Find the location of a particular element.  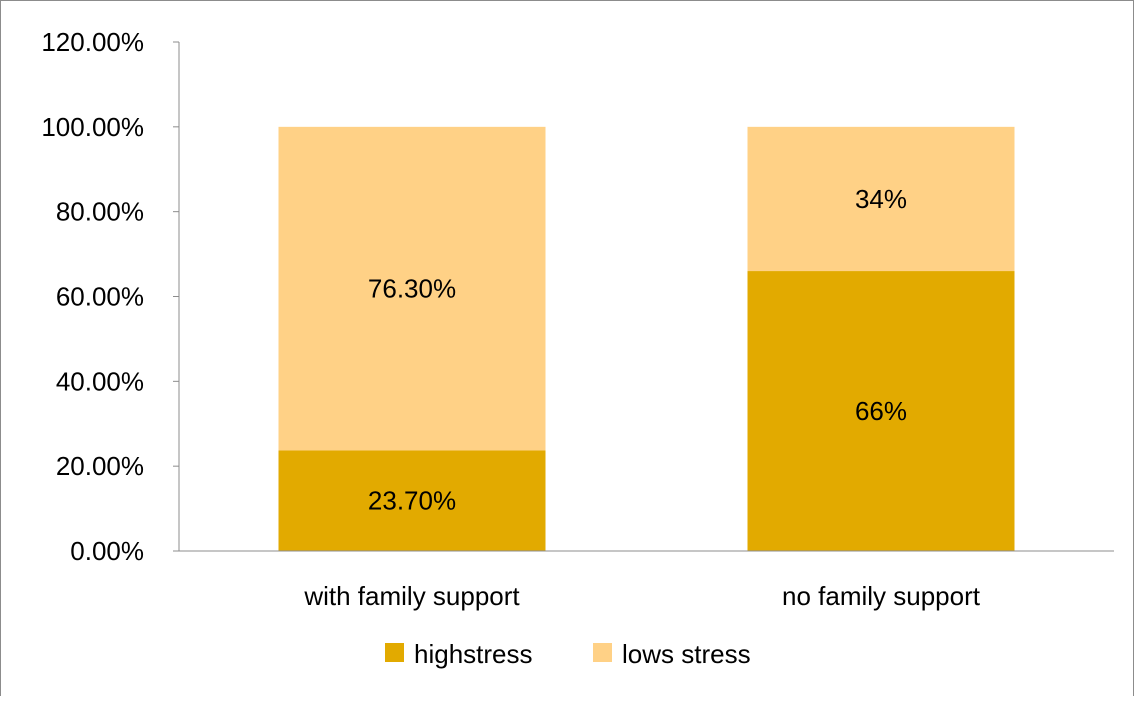

legend-label: highstress is located at coordinates (473, 654).